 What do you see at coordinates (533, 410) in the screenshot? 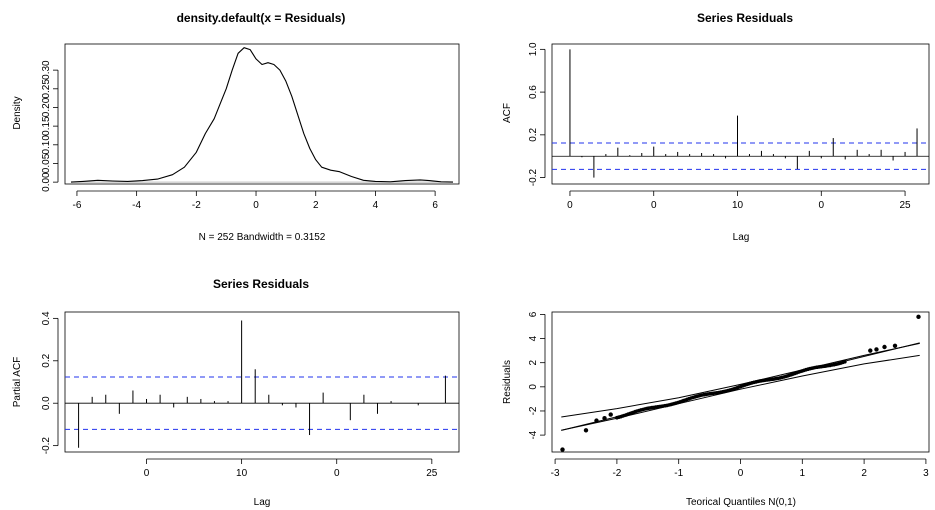
I see `y-tick-label: -2` at bounding box center [533, 410].